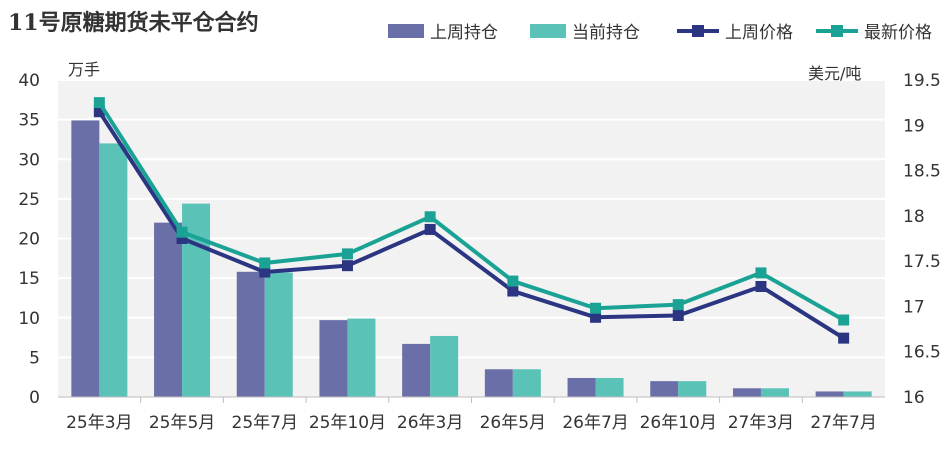 The width and height of the screenshot is (948, 449). I want to click on left-tick-label: 40, so click(29, 81).